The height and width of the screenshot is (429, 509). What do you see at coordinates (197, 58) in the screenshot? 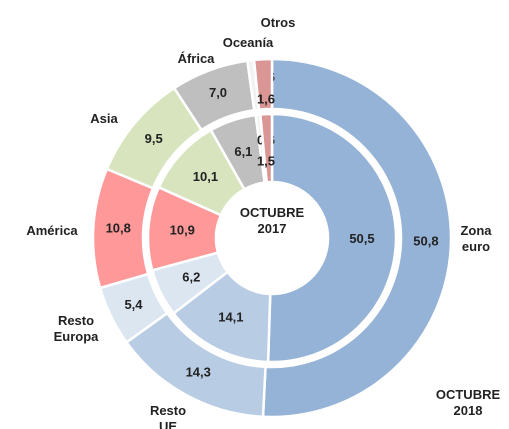
I see `category-label: África` at bounding box center [197, 58].